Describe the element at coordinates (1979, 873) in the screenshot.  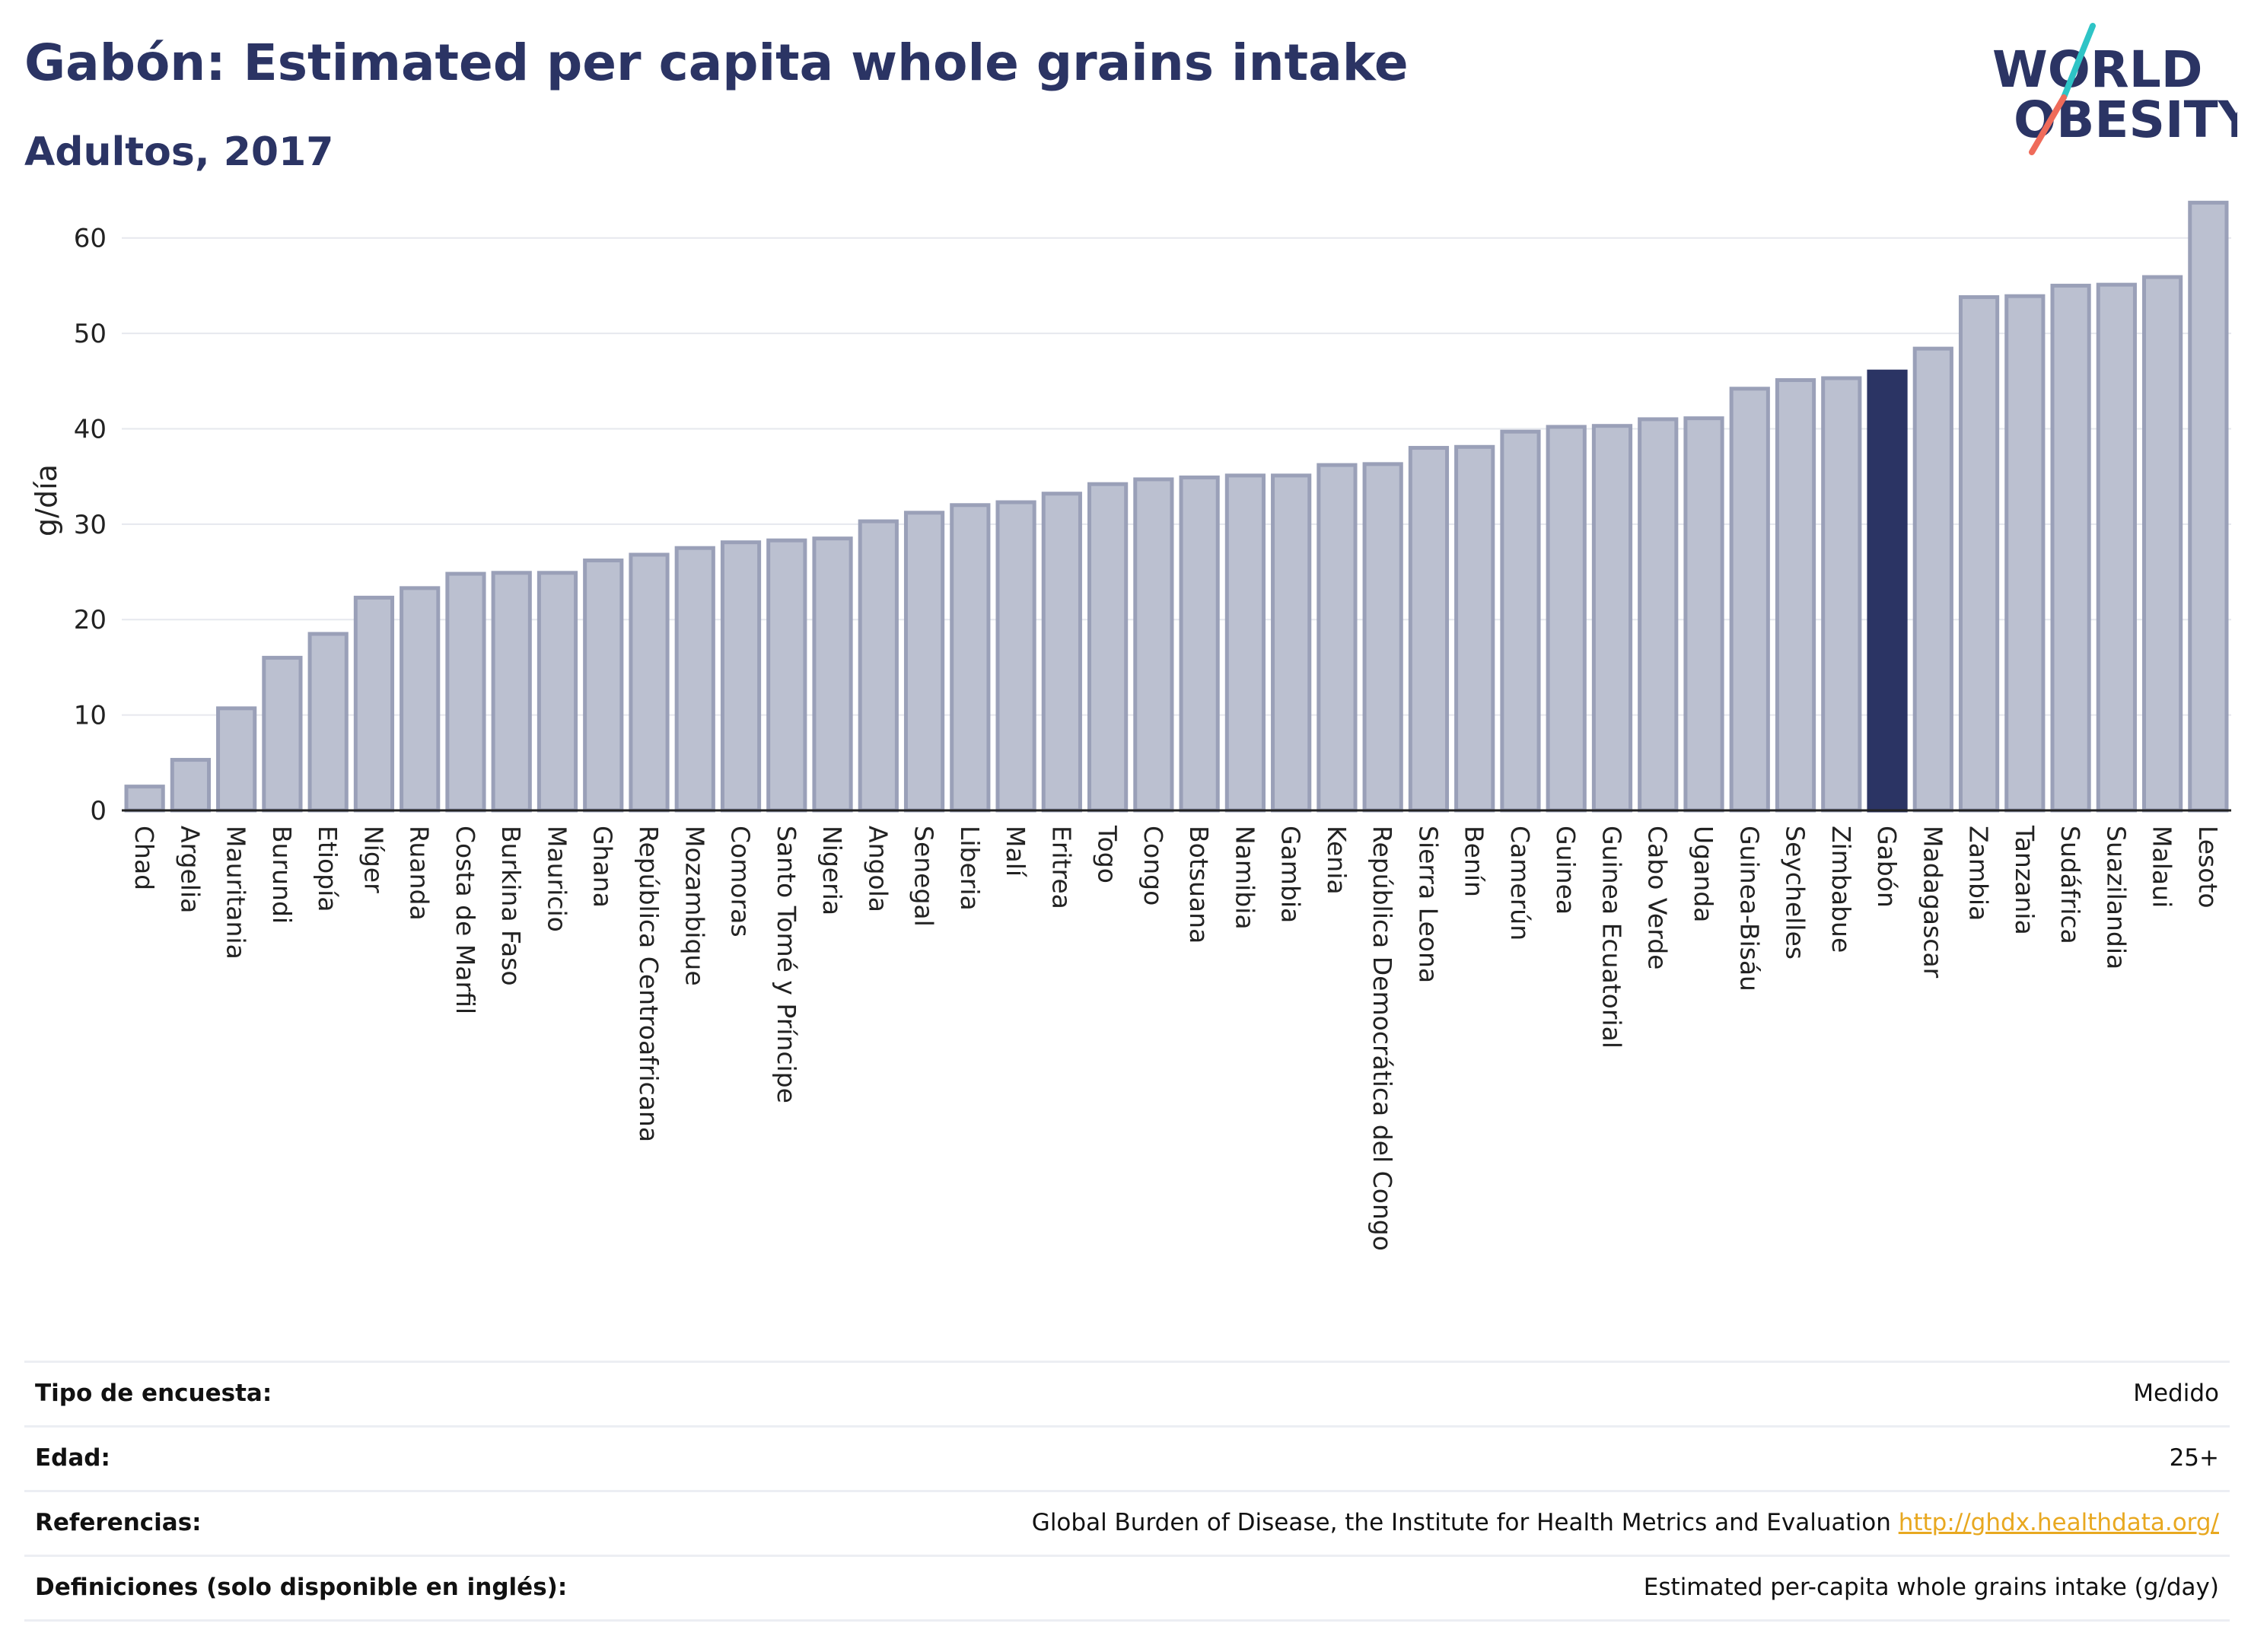
I see `x-tick-label: Zambia` at that location.